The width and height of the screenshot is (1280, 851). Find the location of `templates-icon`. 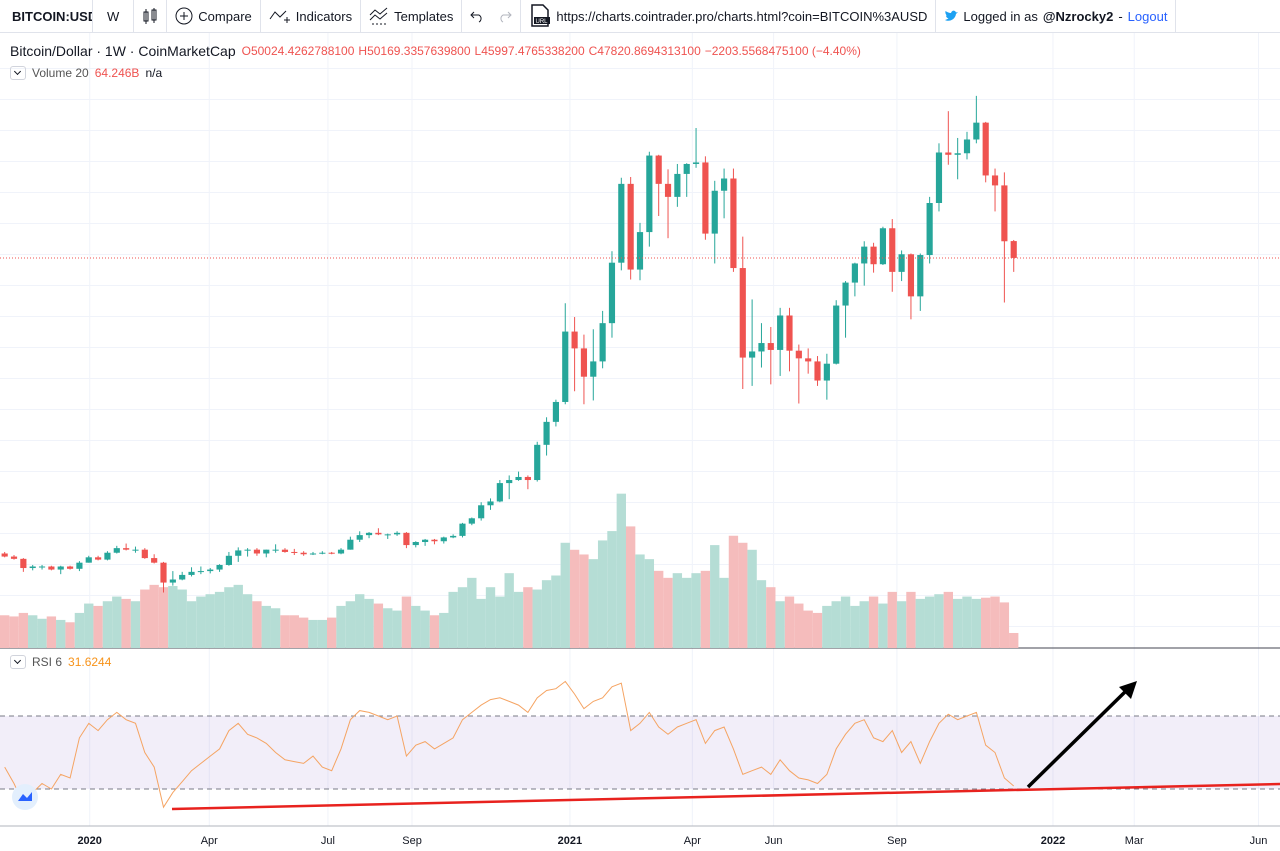

templates-icon is located at coordinates (378, 16).